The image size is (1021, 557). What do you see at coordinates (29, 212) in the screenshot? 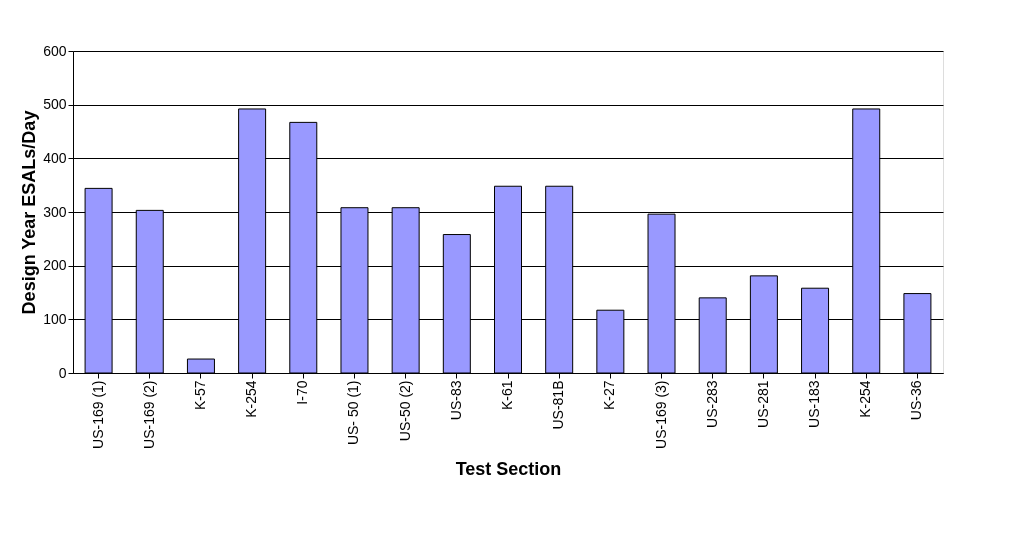
I see `y-axis-title: Design Year ESALs/Day` at bounding box center [29, 212].